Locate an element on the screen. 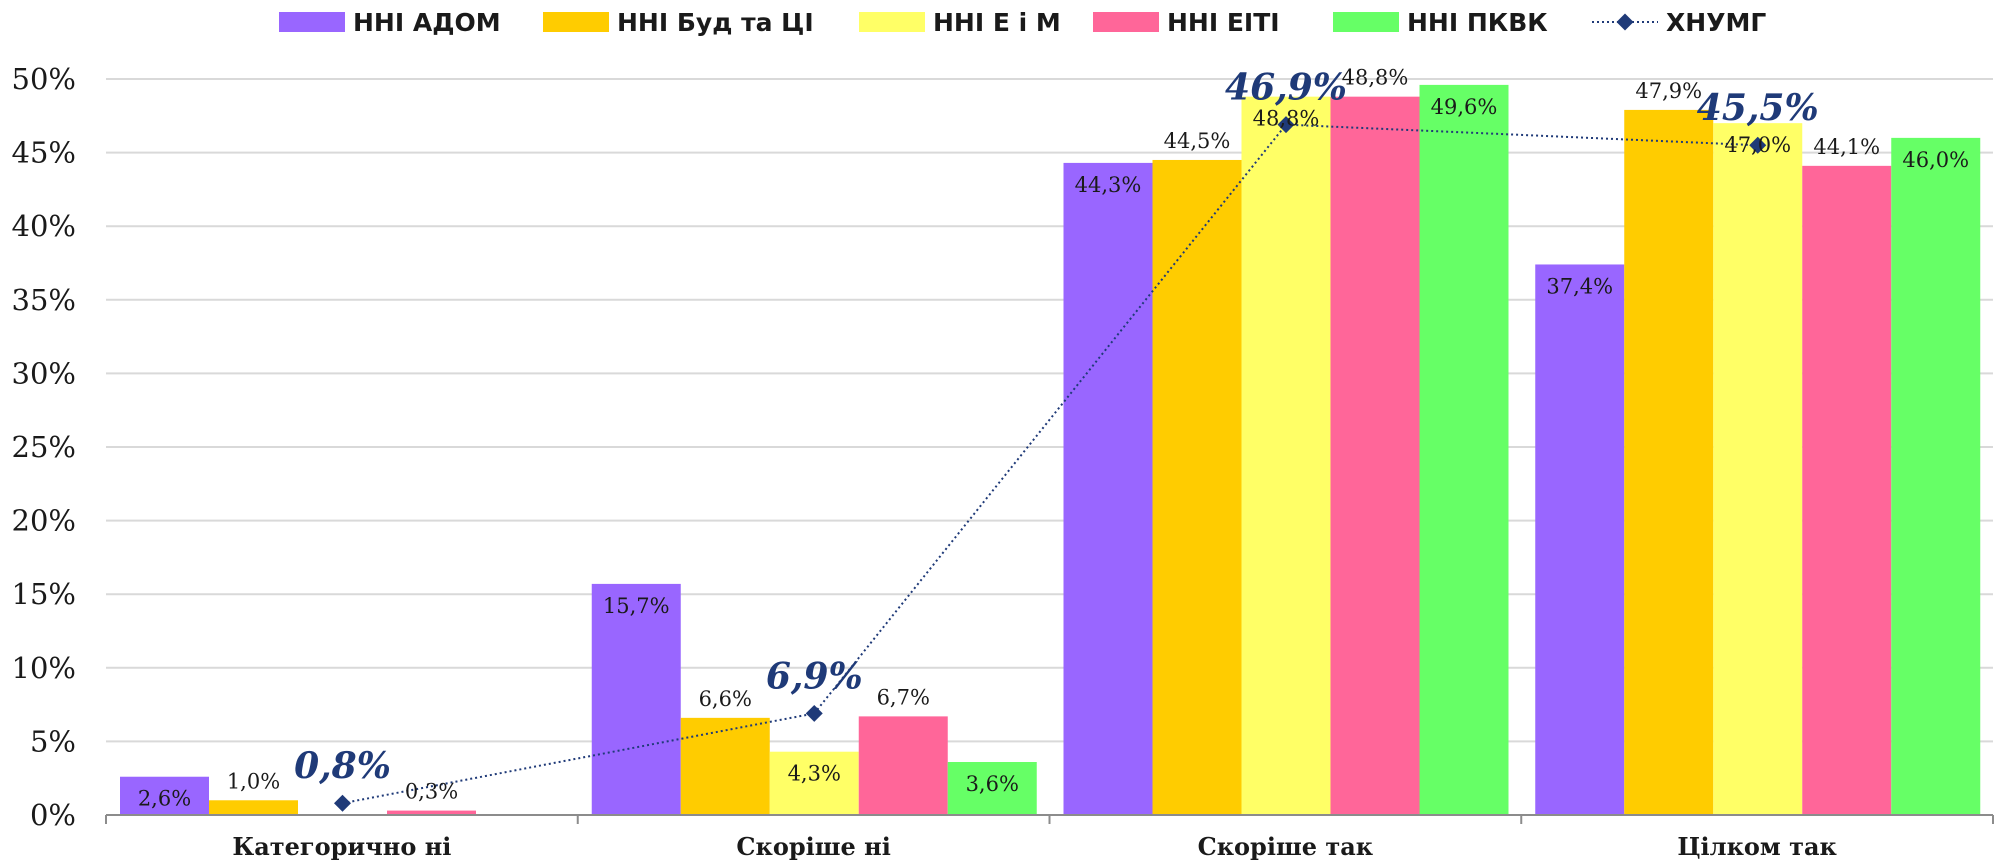 Image resolution: width=1997 pixels, height=864 pixels. legend-label: ННІ Е і М is located at coordinates (997, 22).